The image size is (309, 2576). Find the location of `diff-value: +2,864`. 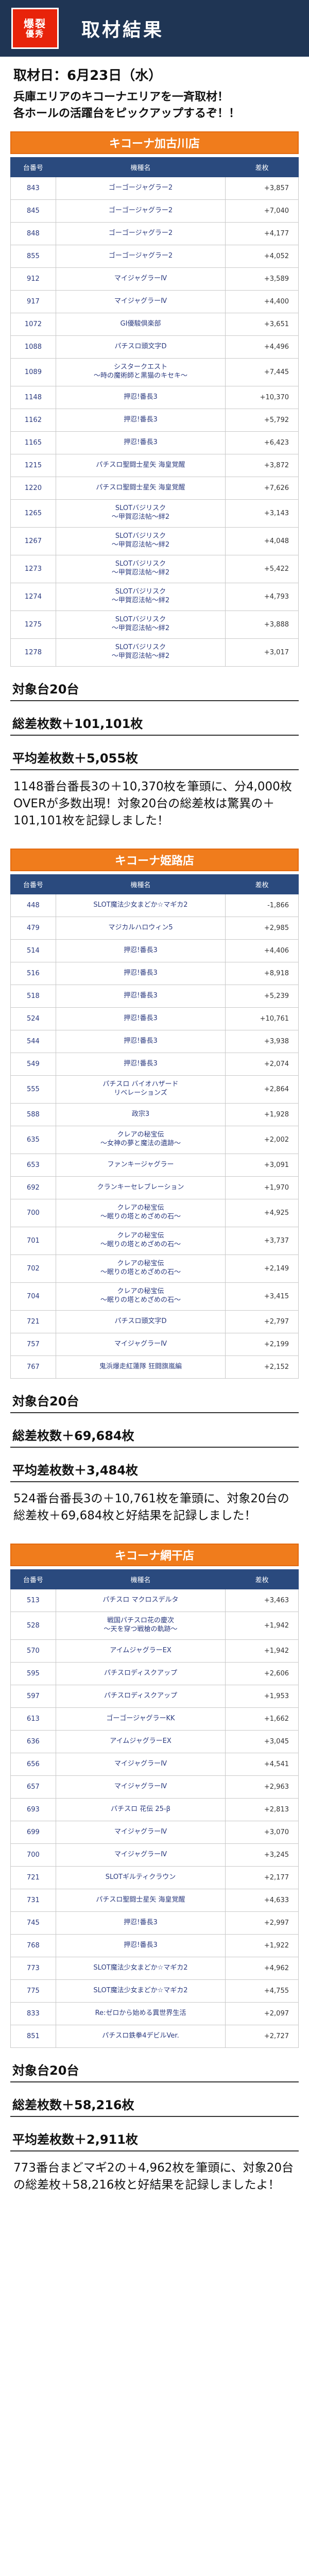

diff-value: +2,864 is located at coordinates (262, 1089).